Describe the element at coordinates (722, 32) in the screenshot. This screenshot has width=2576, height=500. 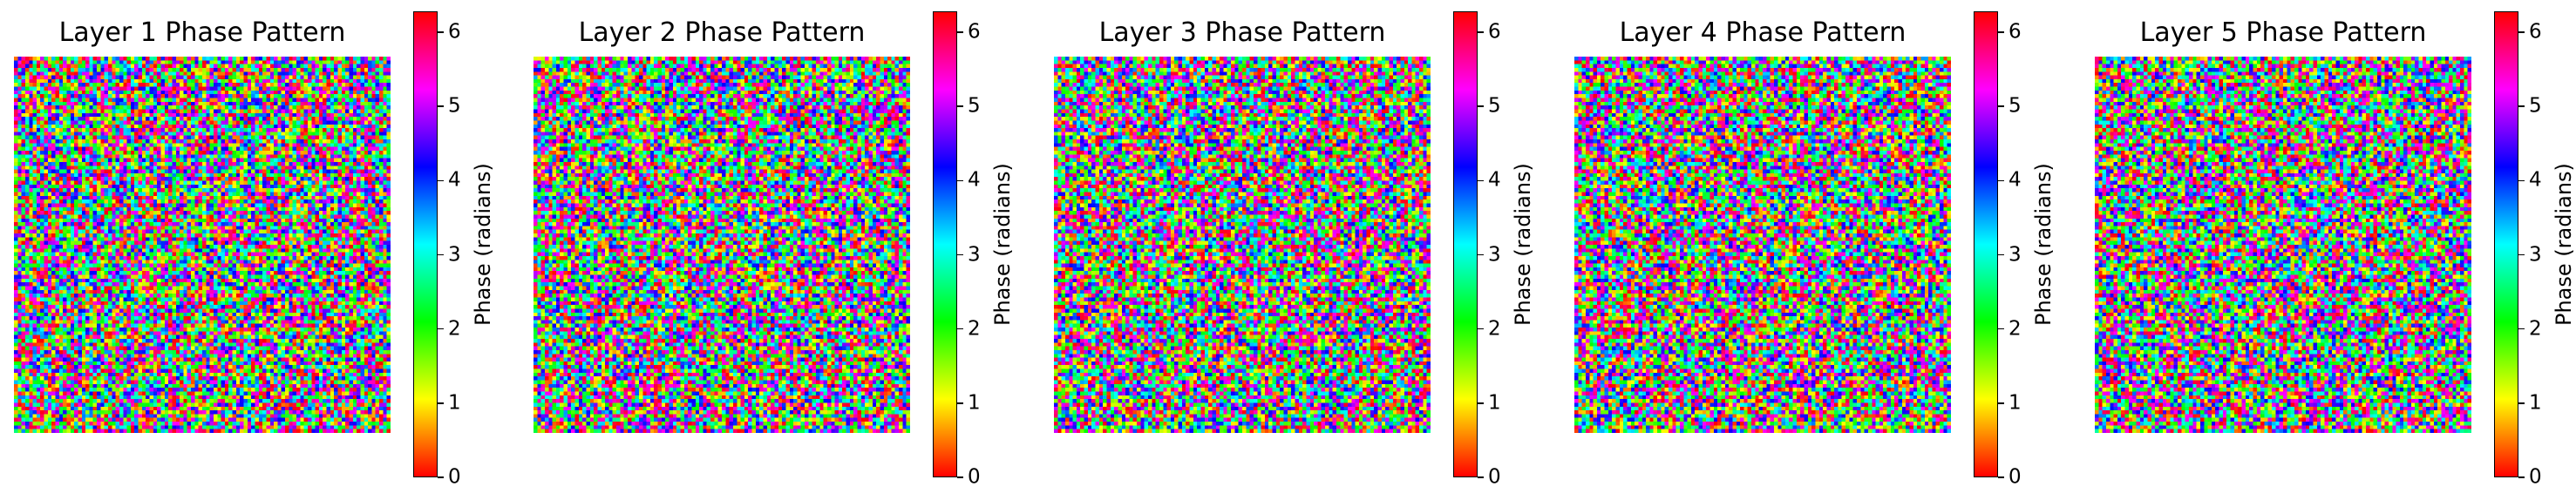
I see `panel-title: Layer 2 Phase Pattern` at that location.